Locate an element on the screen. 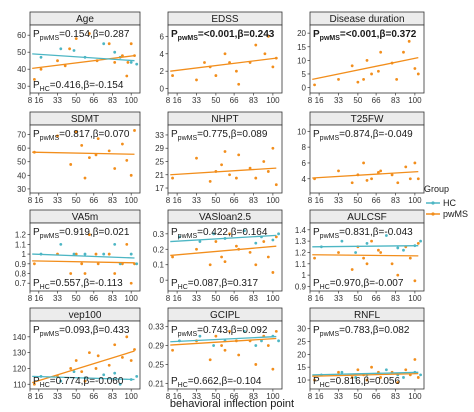  y-tick-label: 25 is located at coordinates (301, 342).